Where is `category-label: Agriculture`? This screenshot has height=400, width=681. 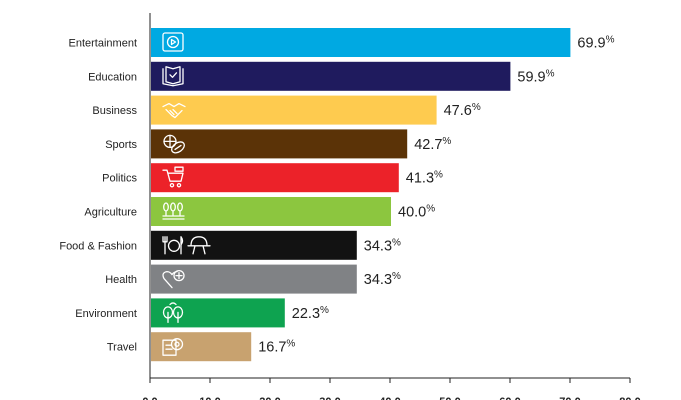
category-label: Agriculture is located at coordinates (110, 213).